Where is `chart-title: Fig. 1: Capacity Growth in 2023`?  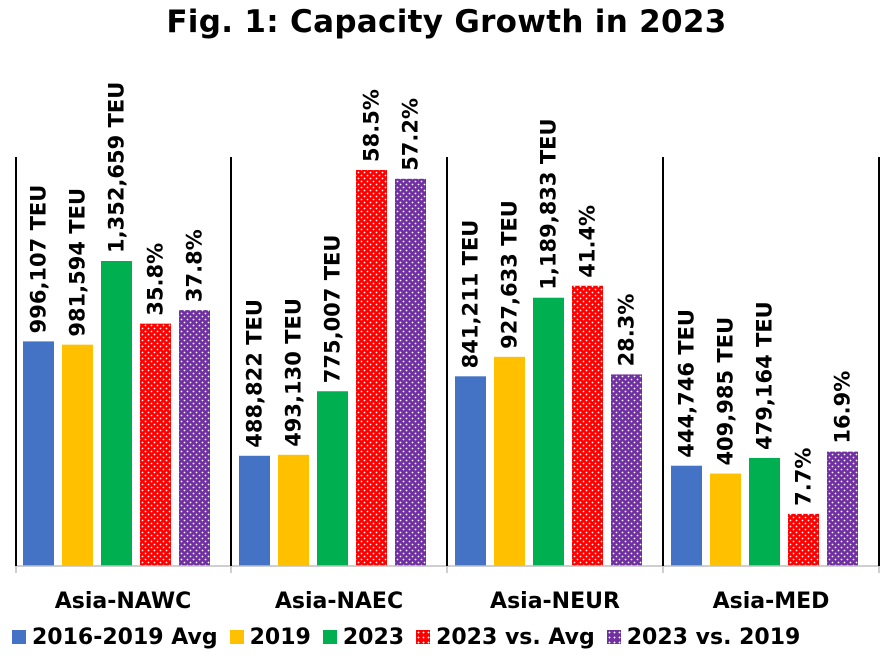 chart-title: Fig. 1: Capacity Growth in 2023 is located at coordinates (446, 22).